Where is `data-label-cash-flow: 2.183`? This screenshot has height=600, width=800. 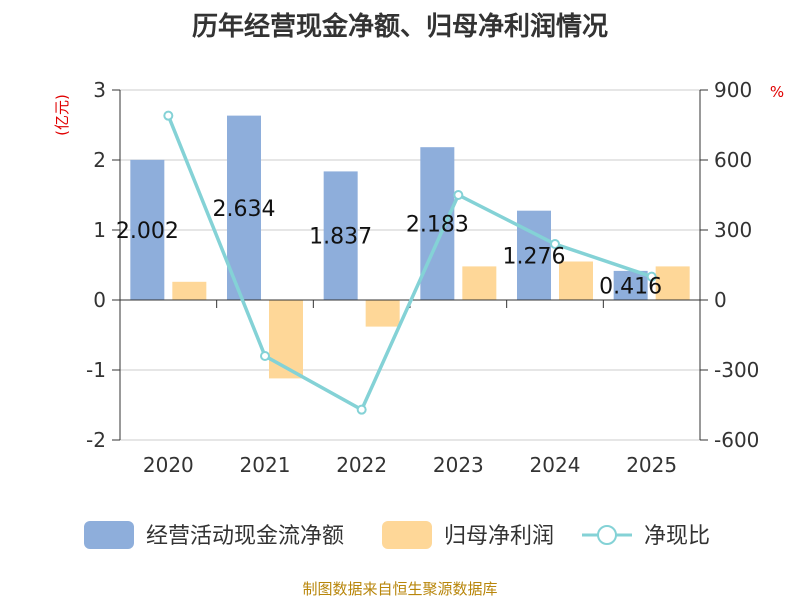
data-label-cash-flow: 2.183 is located at coordinates (437, 225).